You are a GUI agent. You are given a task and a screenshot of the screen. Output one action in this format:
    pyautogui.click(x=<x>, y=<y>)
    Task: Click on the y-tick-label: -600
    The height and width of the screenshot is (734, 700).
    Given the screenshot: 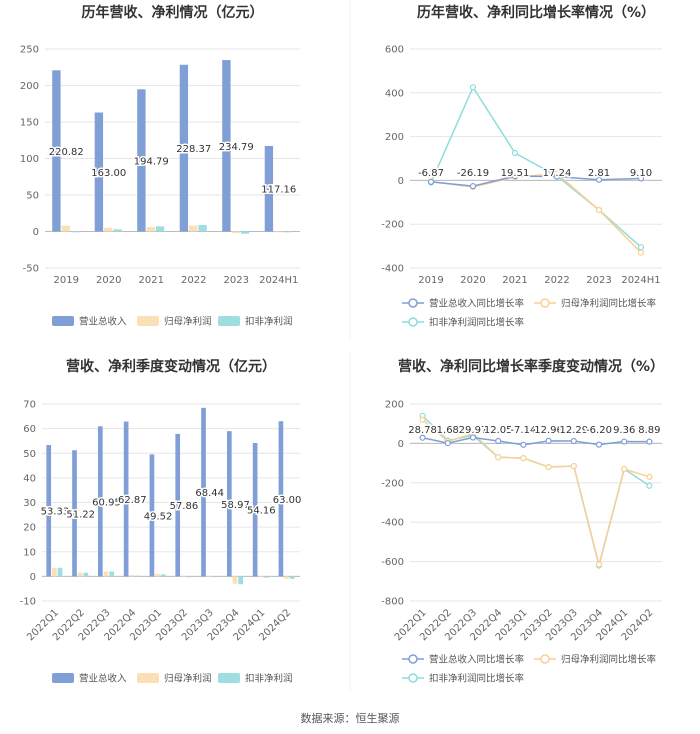 What is the action you would take?
    pyautogui.click(x=392, y=562)
    